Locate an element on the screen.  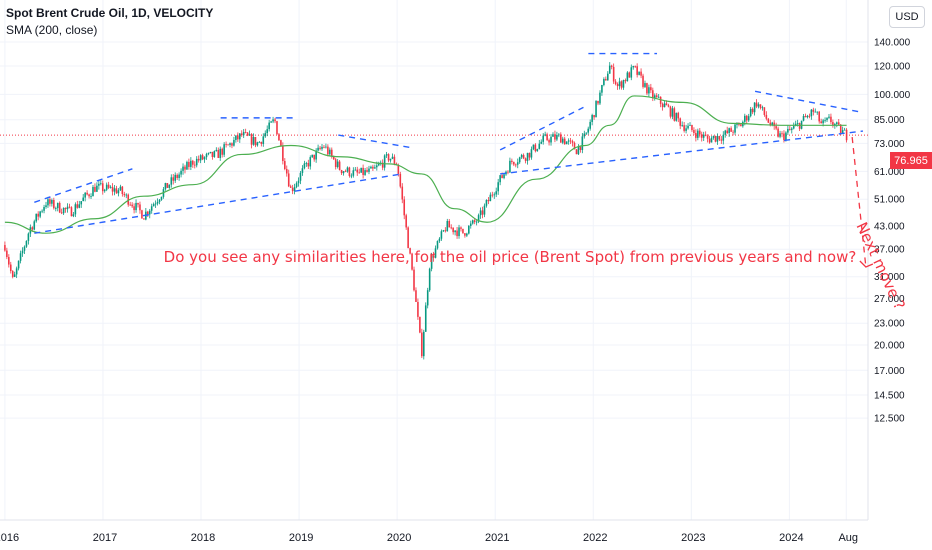
time-axis: 2016 2017 2018 2019 2020 2021 2022 2023 2024 Aug is located at coordinates (429, 538).